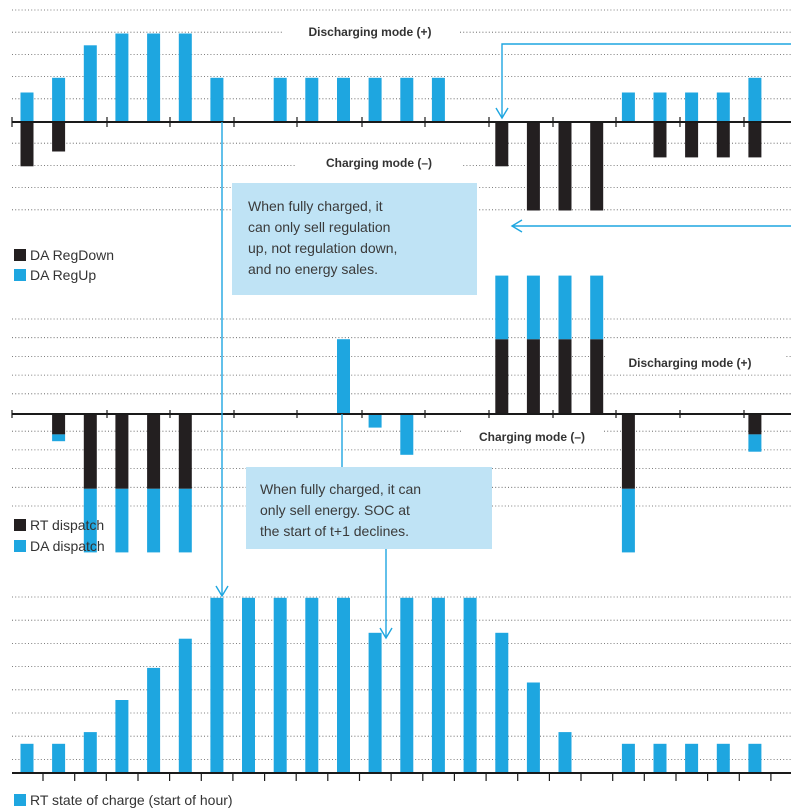  Describe the element at coordinates (438, 685) in the screenshot. I see `bar-rt-soc-h14` at that location.